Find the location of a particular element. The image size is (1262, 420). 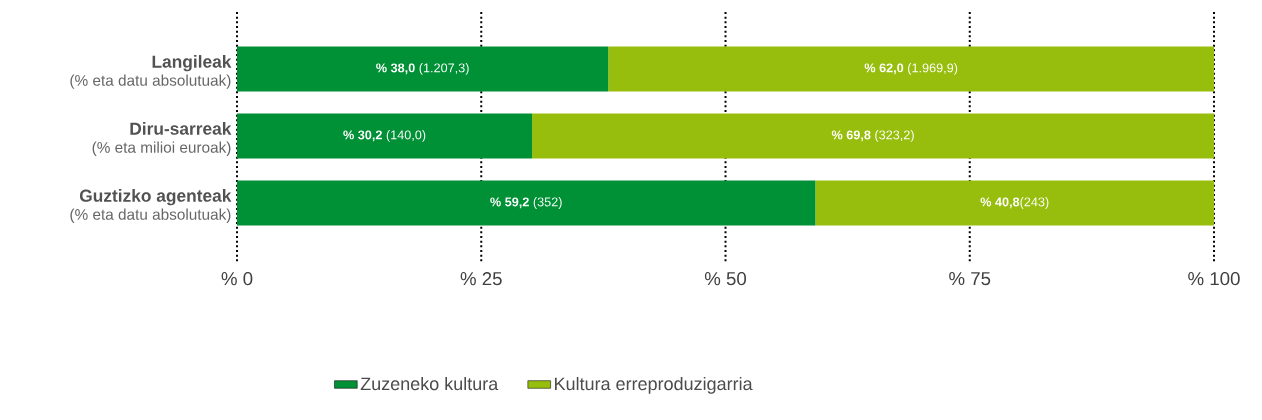

data-label: % 59,2 (352) is located at coordinates (526, 203).